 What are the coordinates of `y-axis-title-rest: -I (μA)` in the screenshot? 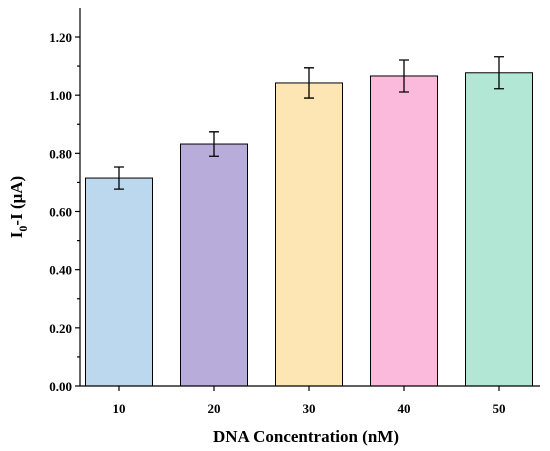 It's located at (16, 201).